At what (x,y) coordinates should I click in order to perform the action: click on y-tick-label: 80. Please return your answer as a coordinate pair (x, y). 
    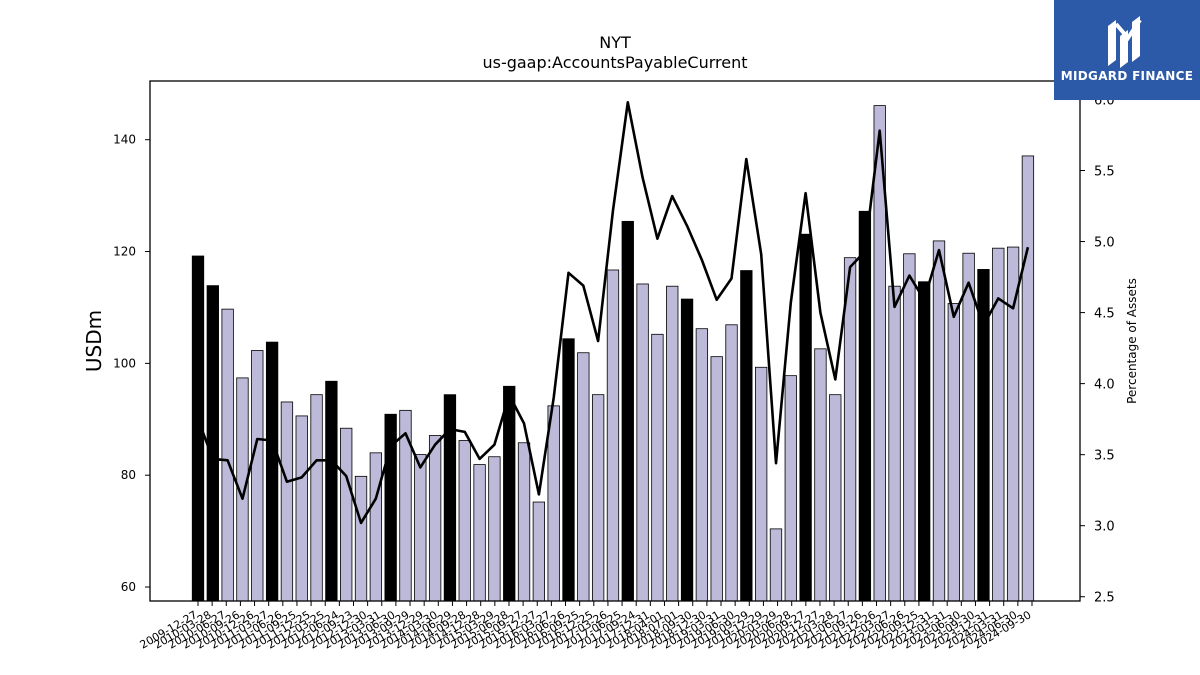
    Looking at the image, I should click on (128, 475).